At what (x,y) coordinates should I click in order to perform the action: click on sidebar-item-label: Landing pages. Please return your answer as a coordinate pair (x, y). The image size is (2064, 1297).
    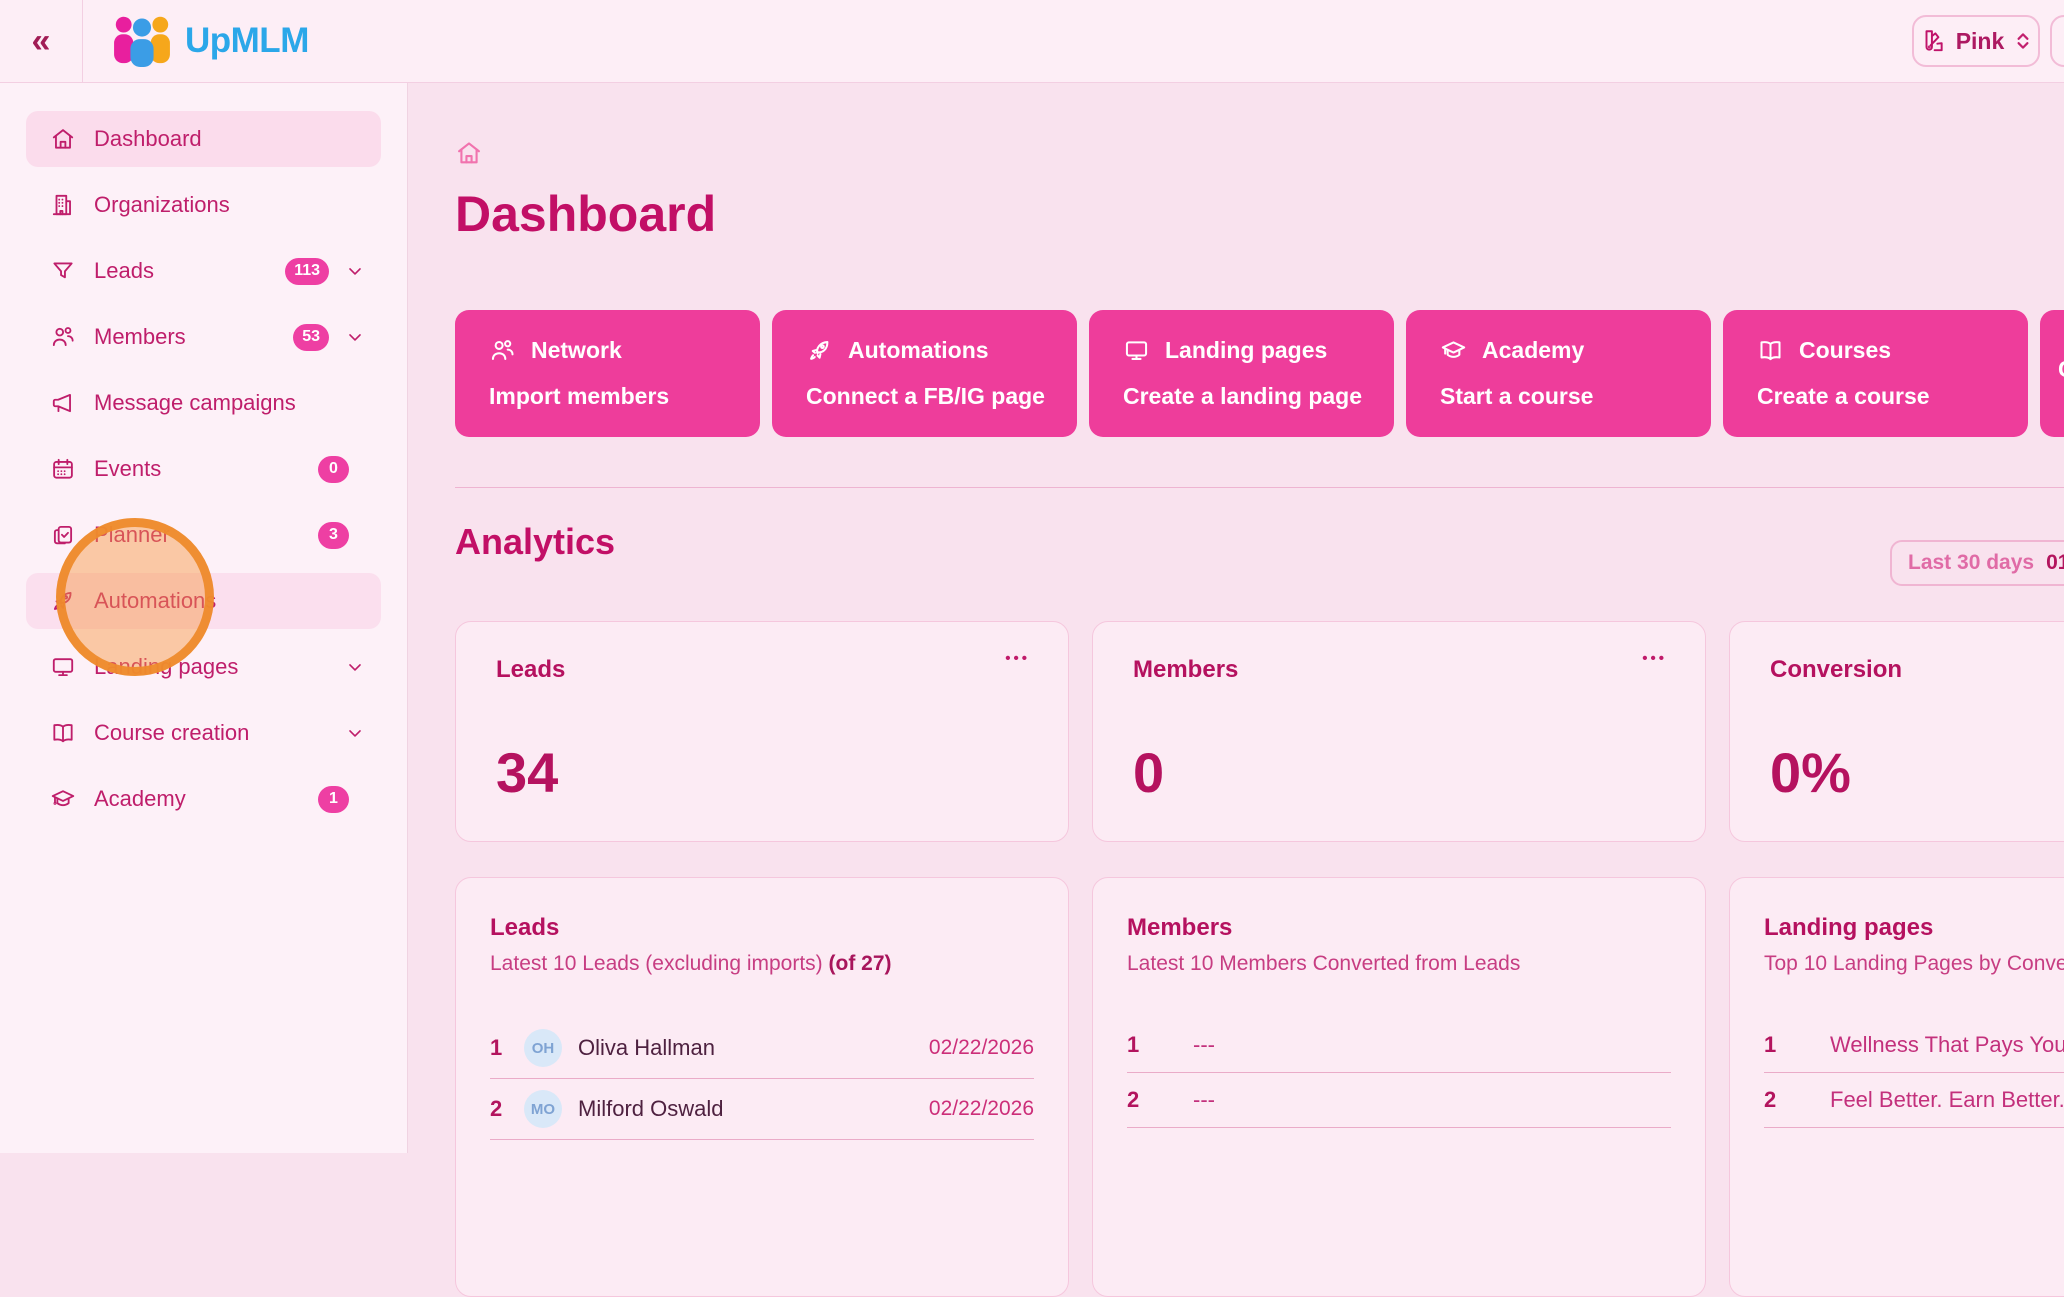
    Looking at the image, I should click on (166, 666).